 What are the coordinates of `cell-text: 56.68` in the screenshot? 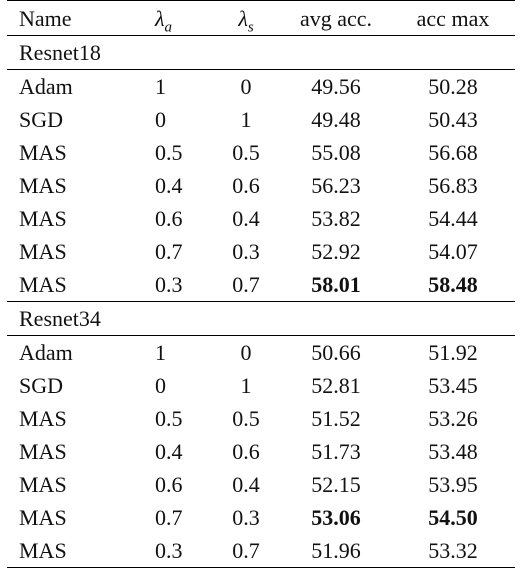 It's located at (453, 152).